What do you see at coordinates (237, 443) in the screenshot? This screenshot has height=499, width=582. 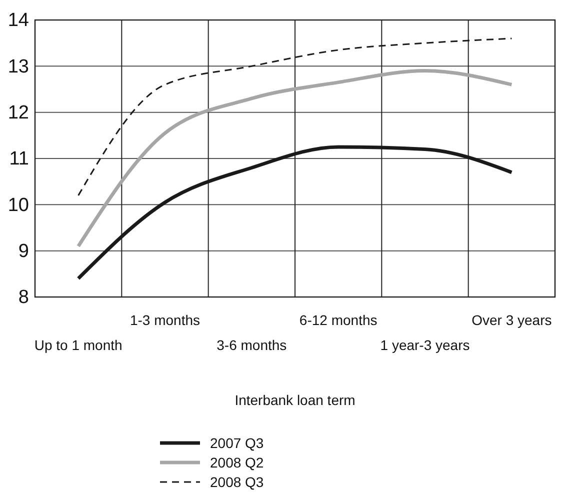 I see `legend-label: 2007 Q3` at bounding box center [237, 443].